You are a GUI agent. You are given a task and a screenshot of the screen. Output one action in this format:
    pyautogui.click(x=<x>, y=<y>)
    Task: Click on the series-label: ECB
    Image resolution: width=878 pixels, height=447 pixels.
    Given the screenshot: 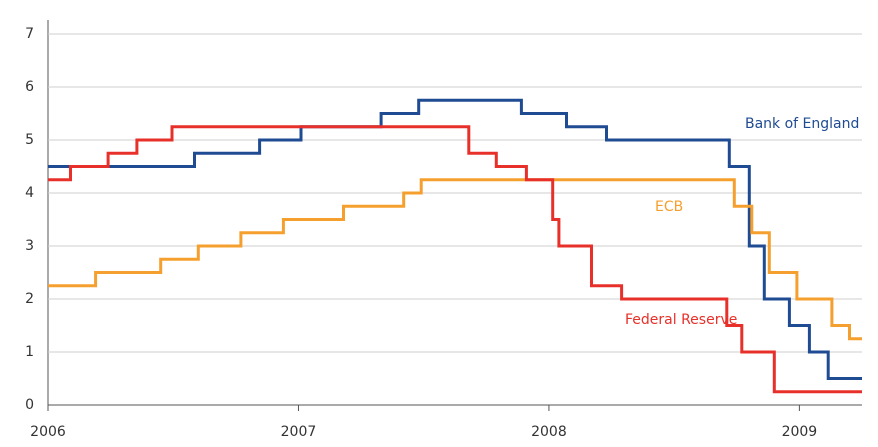 What is the action you would take?
    pyautogui.click(x=669, y=207)
    